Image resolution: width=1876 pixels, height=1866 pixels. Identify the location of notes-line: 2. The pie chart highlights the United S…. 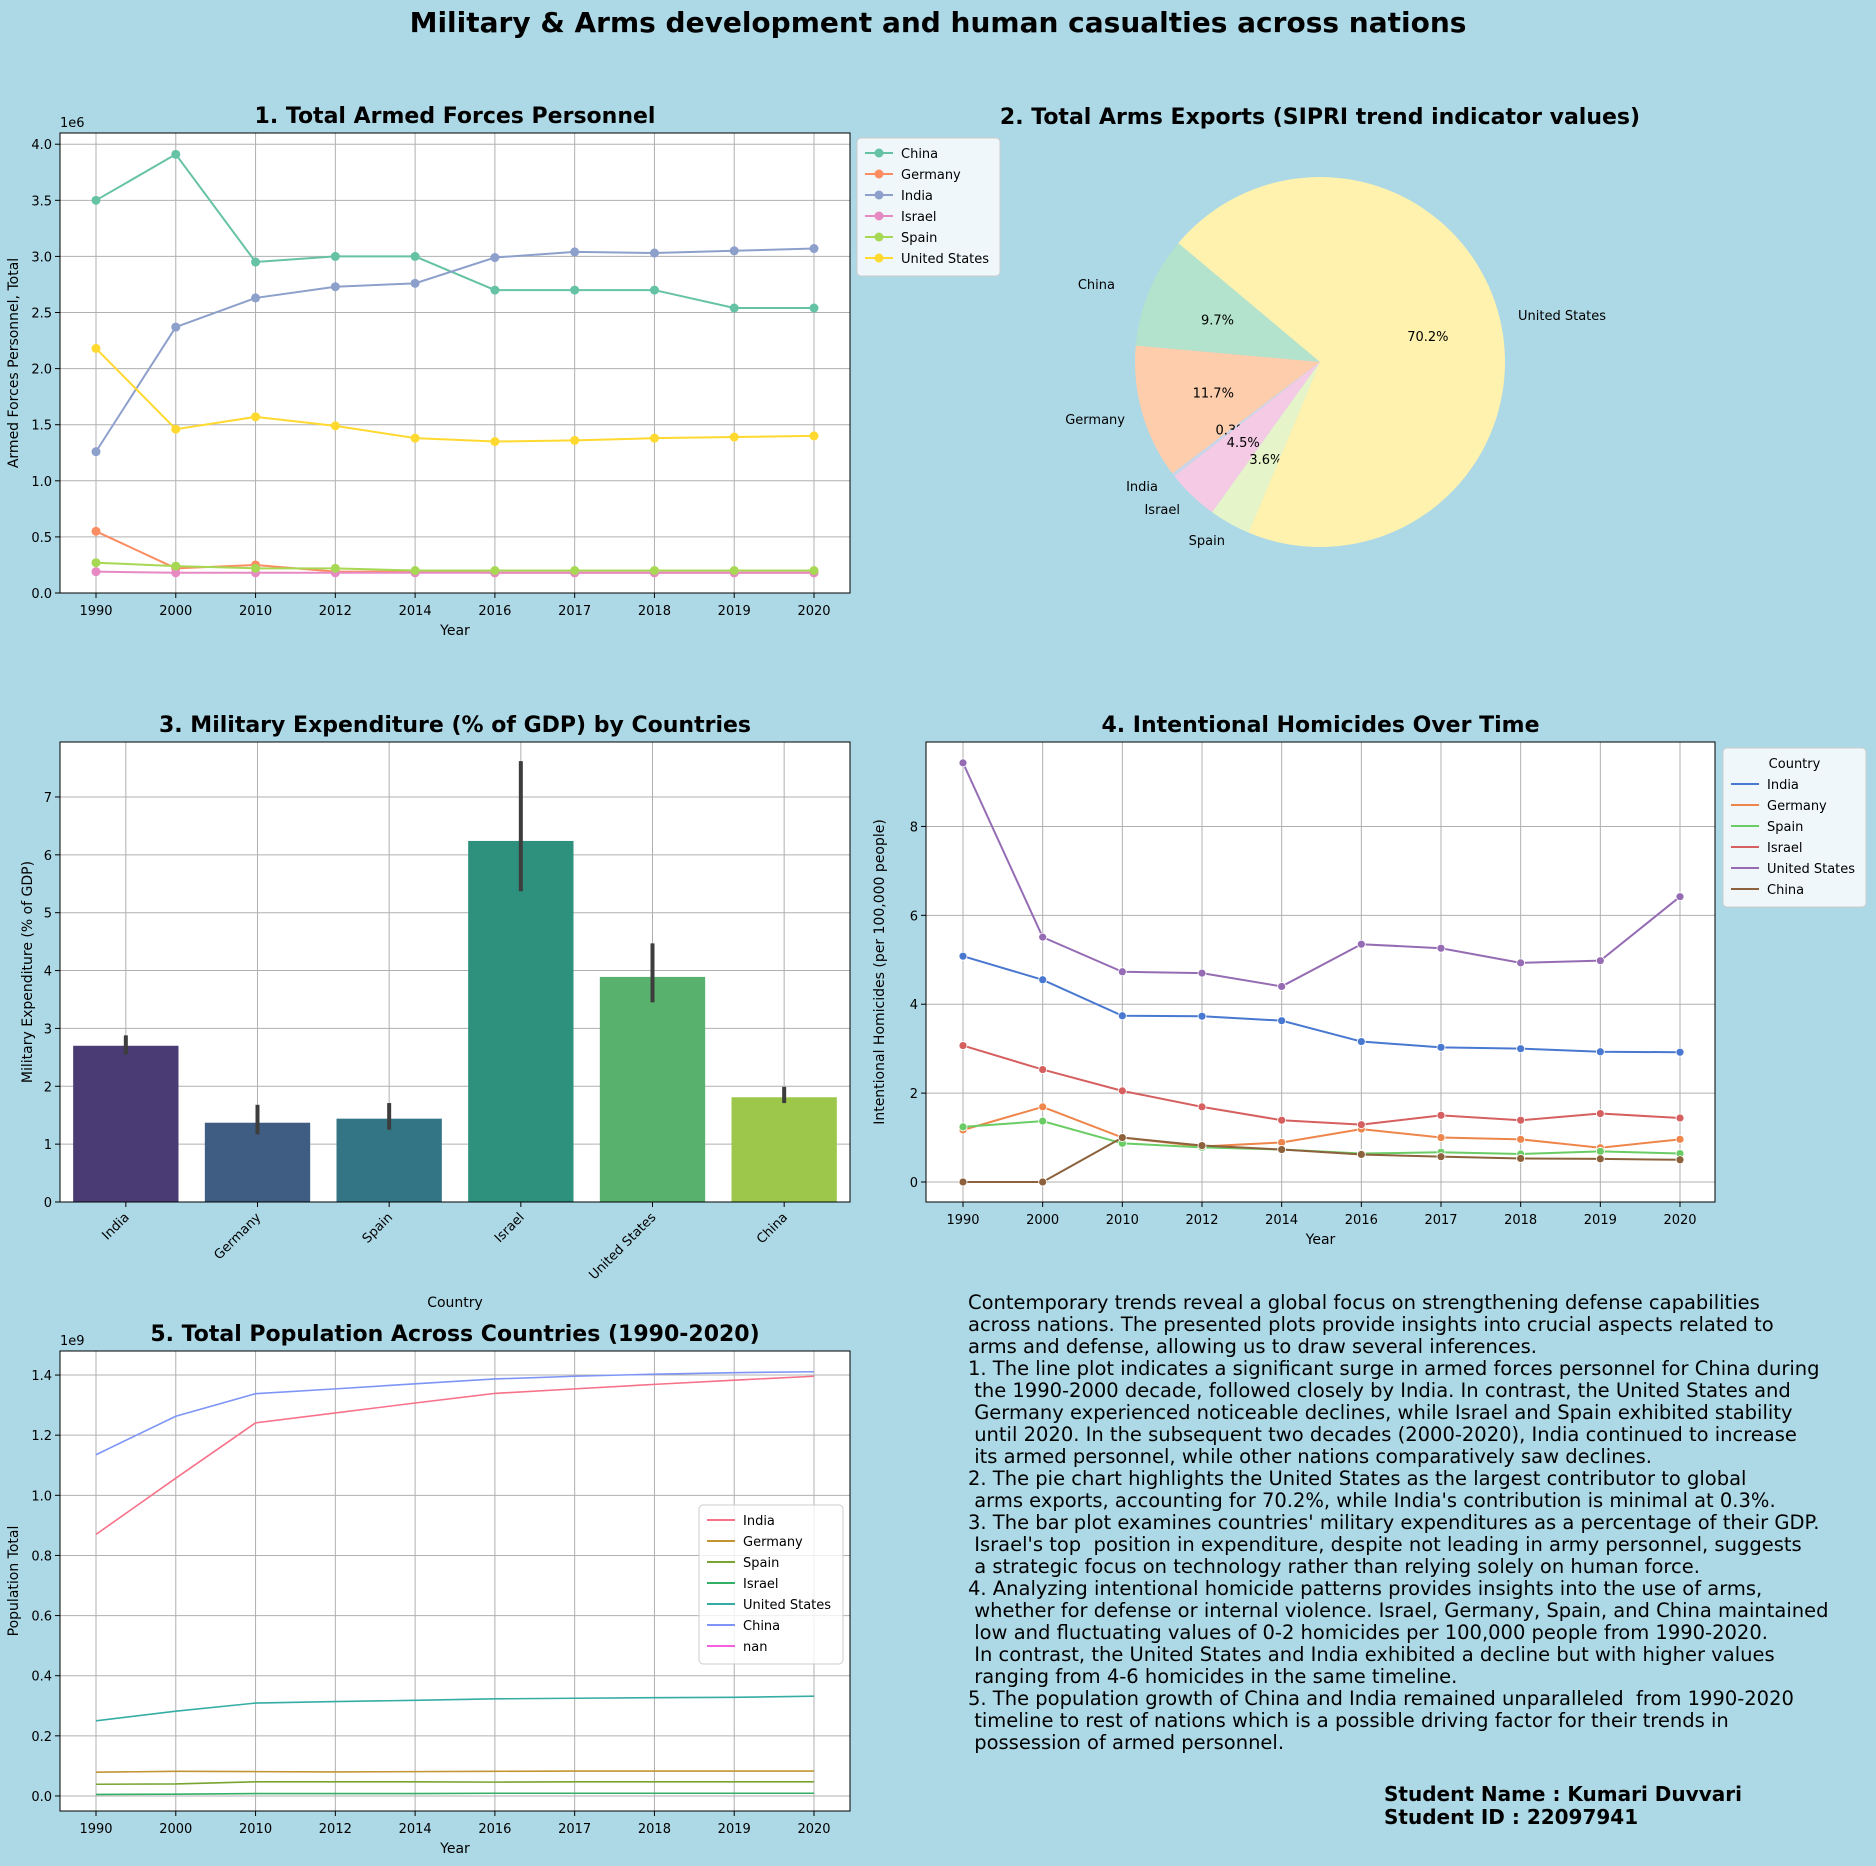
(1357, 1478).